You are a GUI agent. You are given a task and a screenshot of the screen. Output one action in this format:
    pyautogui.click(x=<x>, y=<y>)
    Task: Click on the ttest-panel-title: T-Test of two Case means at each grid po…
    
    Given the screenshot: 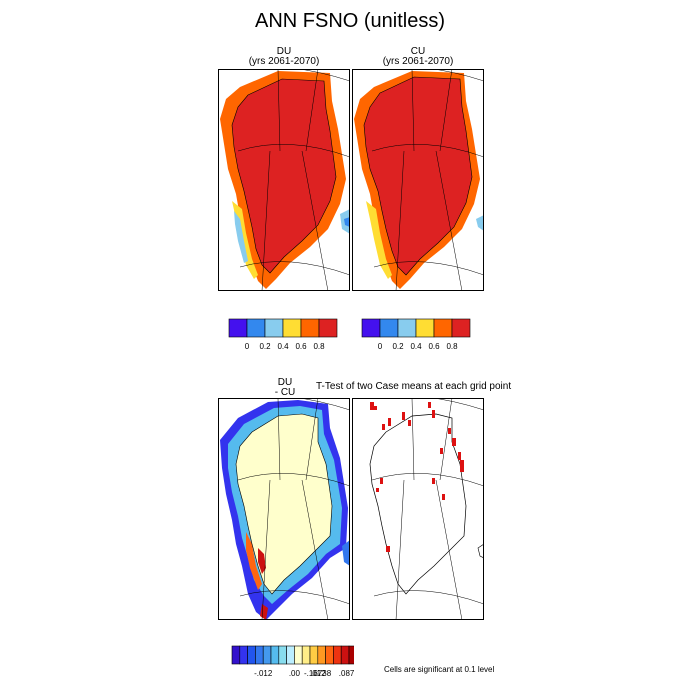 What is the action you would take?
    pyautogui.click(x=414, y=386)
    